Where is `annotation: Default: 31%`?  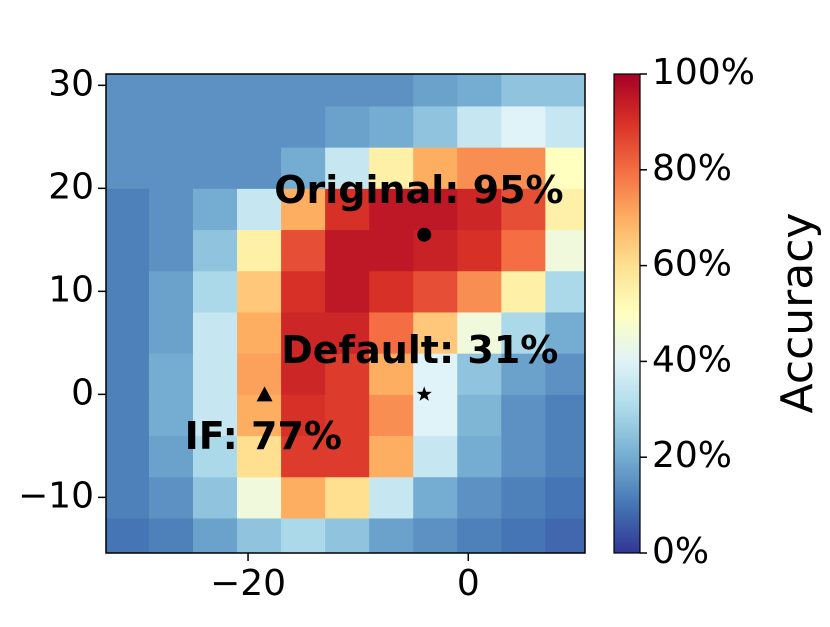
annotation: Default: 31% is located at coordinates (419, 350).